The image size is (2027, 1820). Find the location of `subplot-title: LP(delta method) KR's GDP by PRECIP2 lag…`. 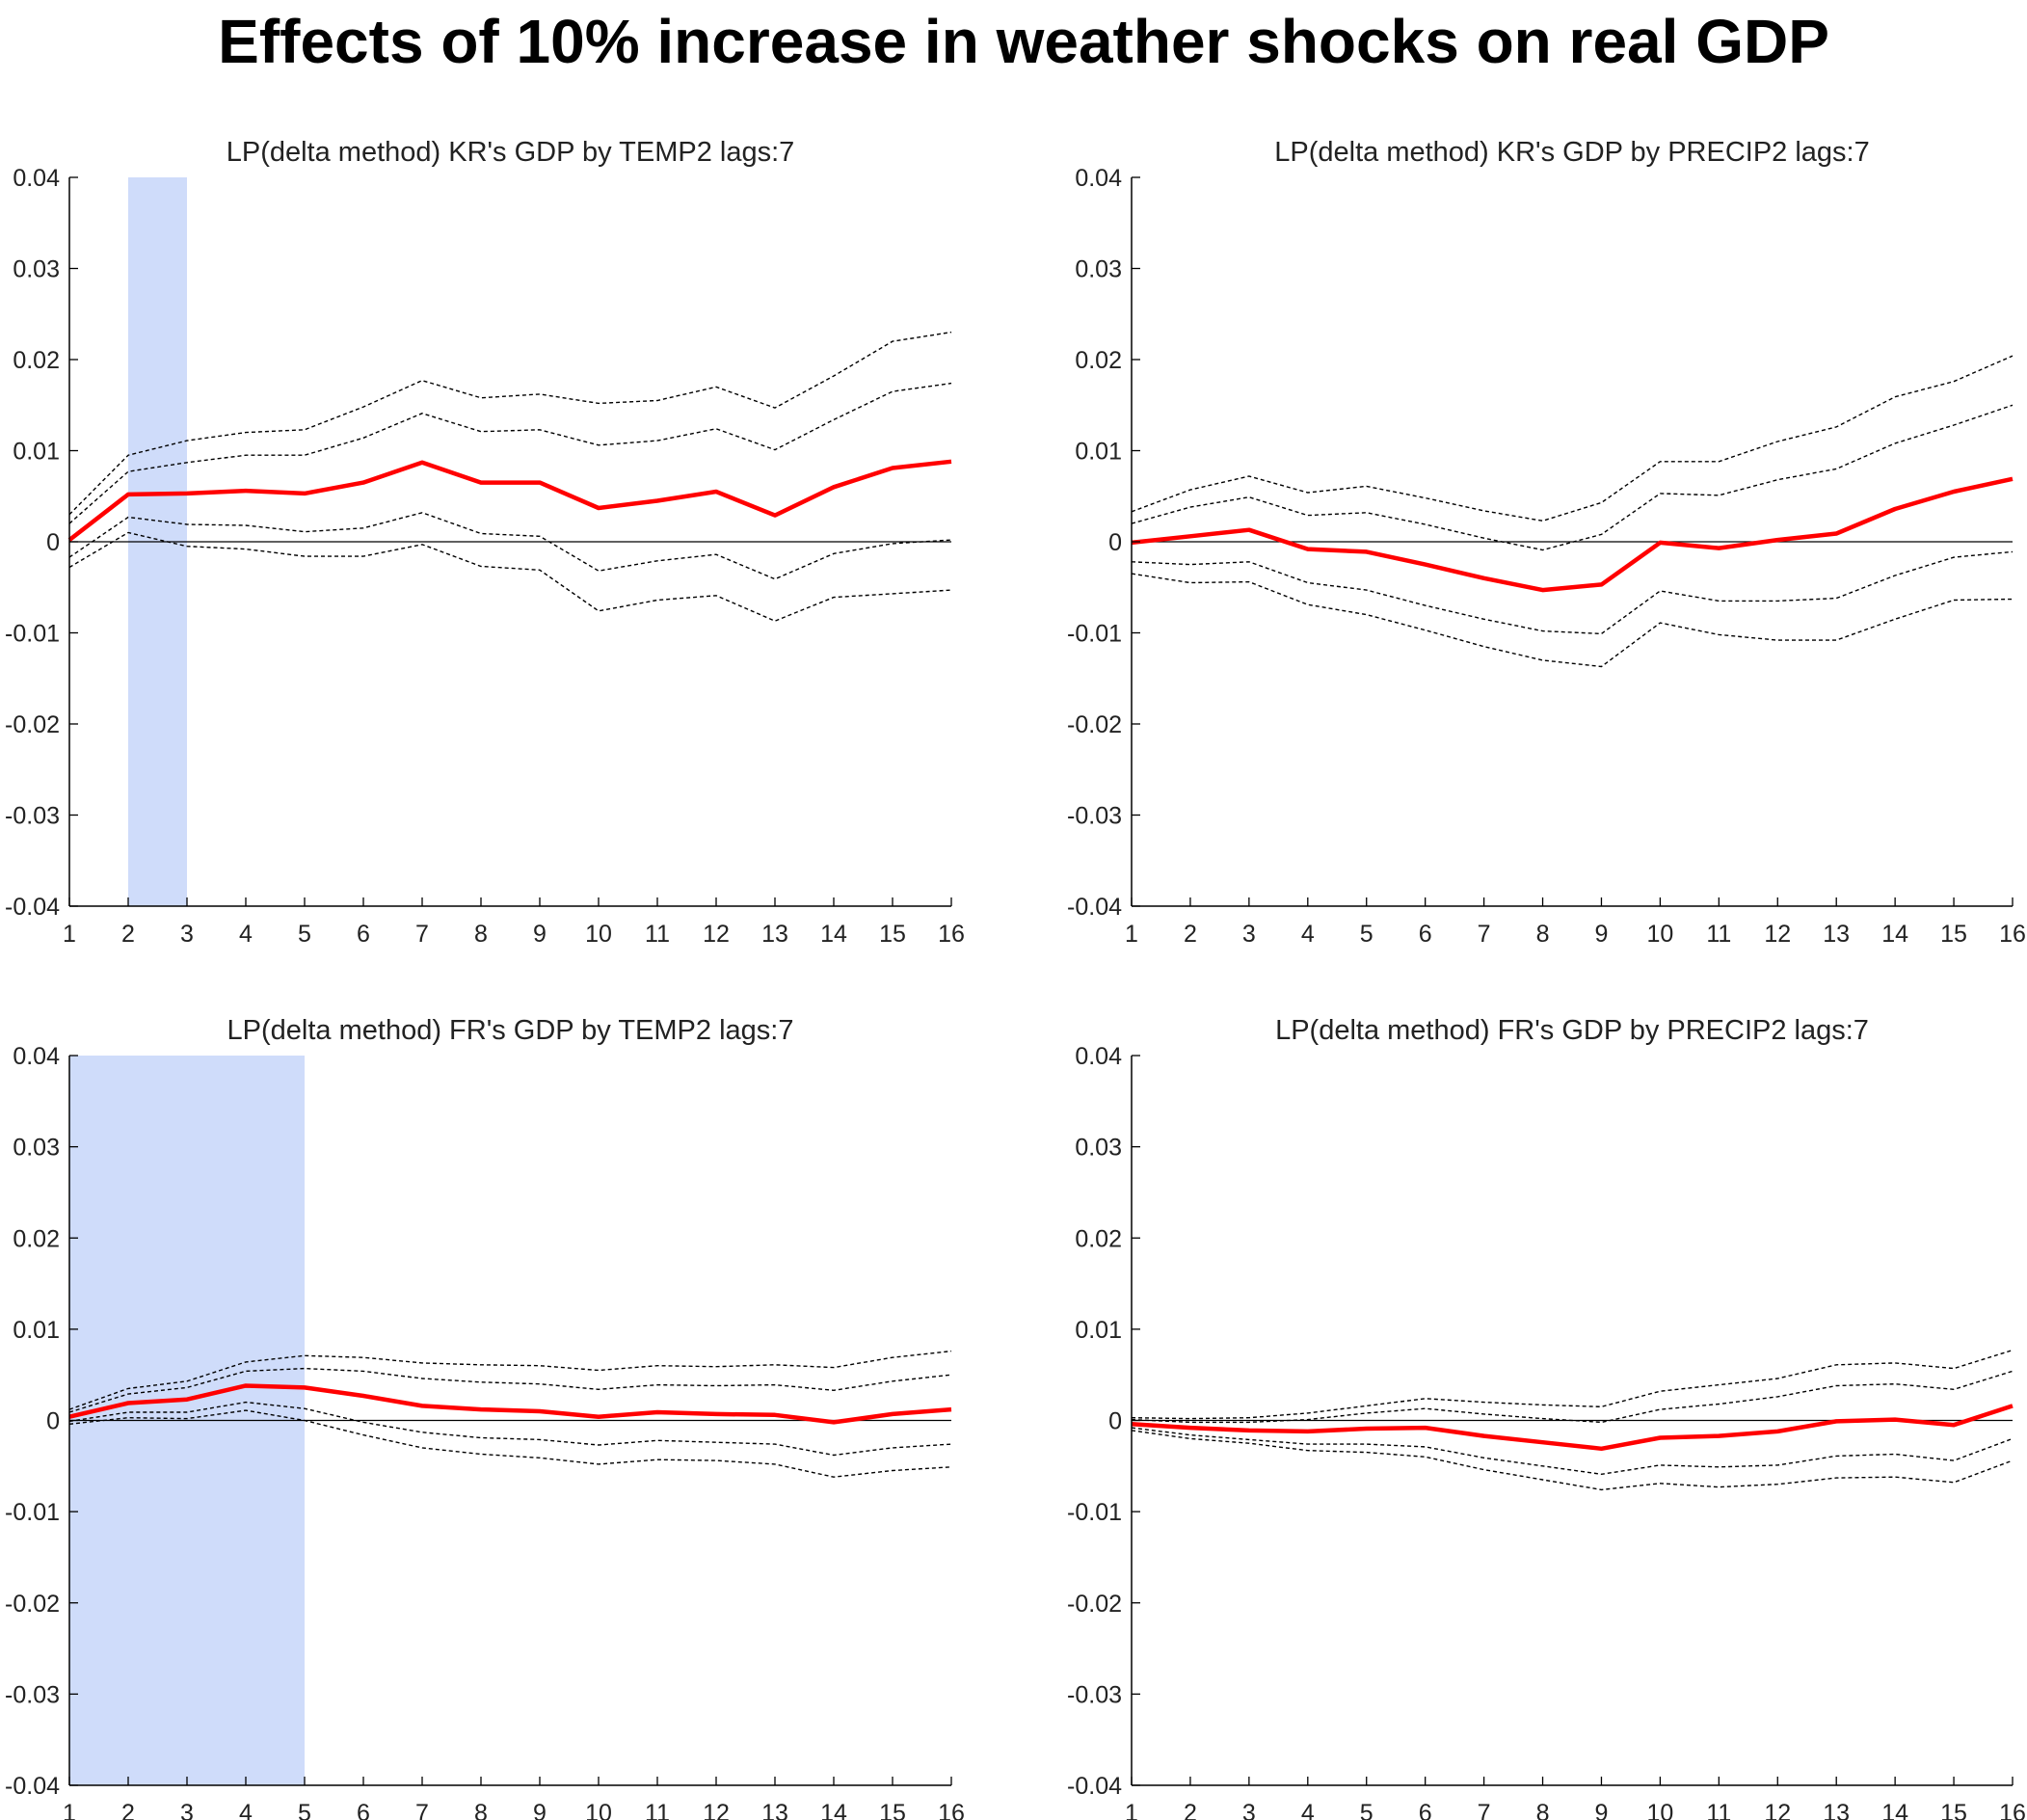

subplot-title: LP(delta method) KR's GDP by PRECIP2 lag… is located at coordinates (1572, 153).